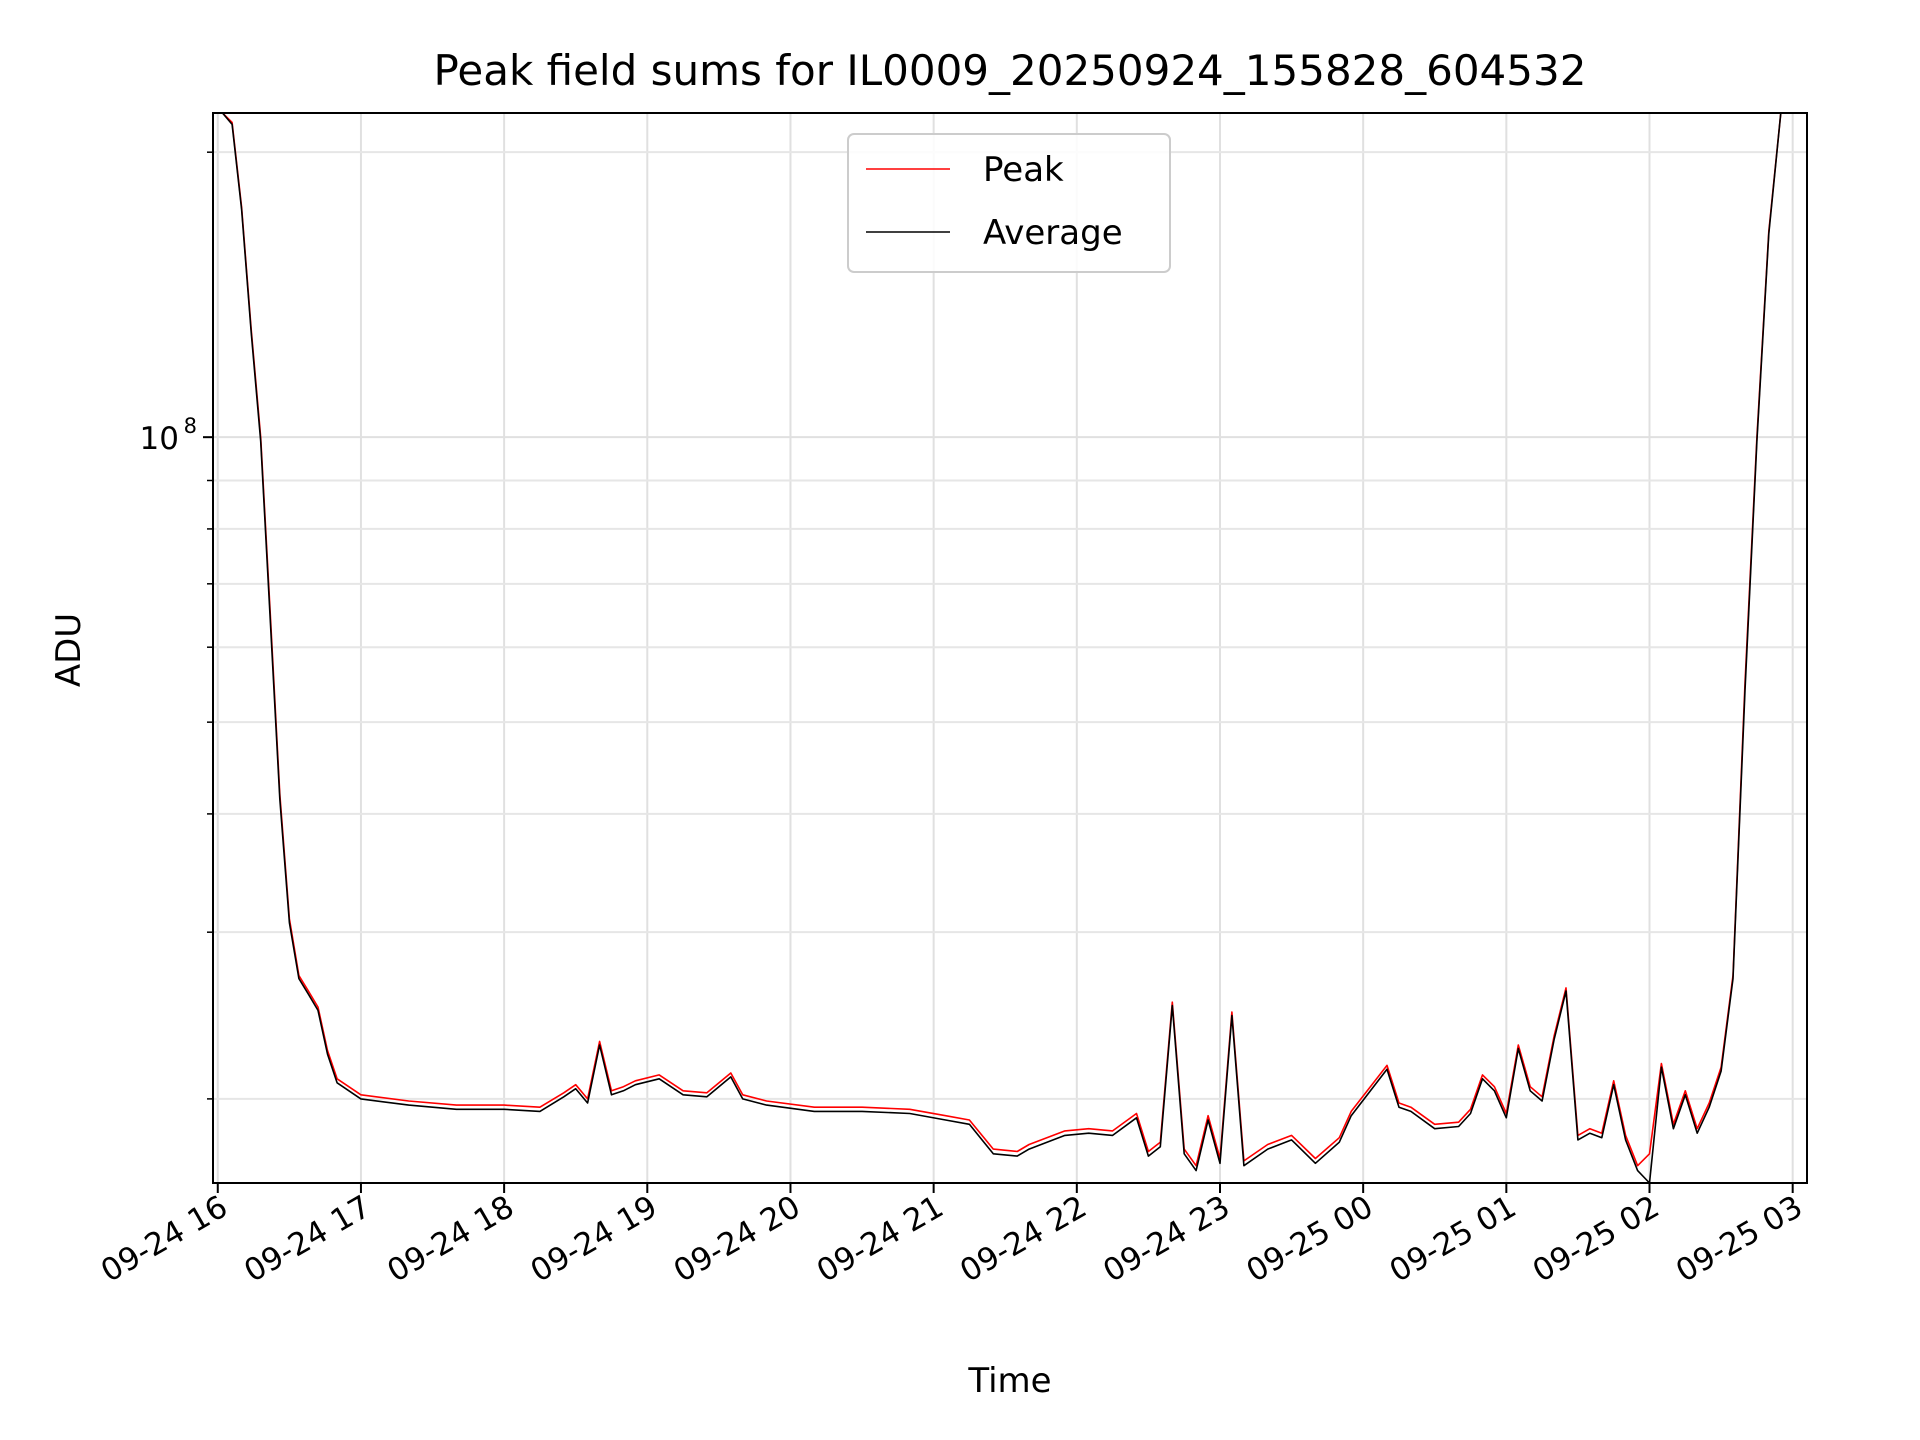 The height and width of the screenshot is (1440, 1920). What do you see at coordinates (1009, 203) in the screenshot?
I see `legend: Peak Average` at bounding box center [1009, 203].